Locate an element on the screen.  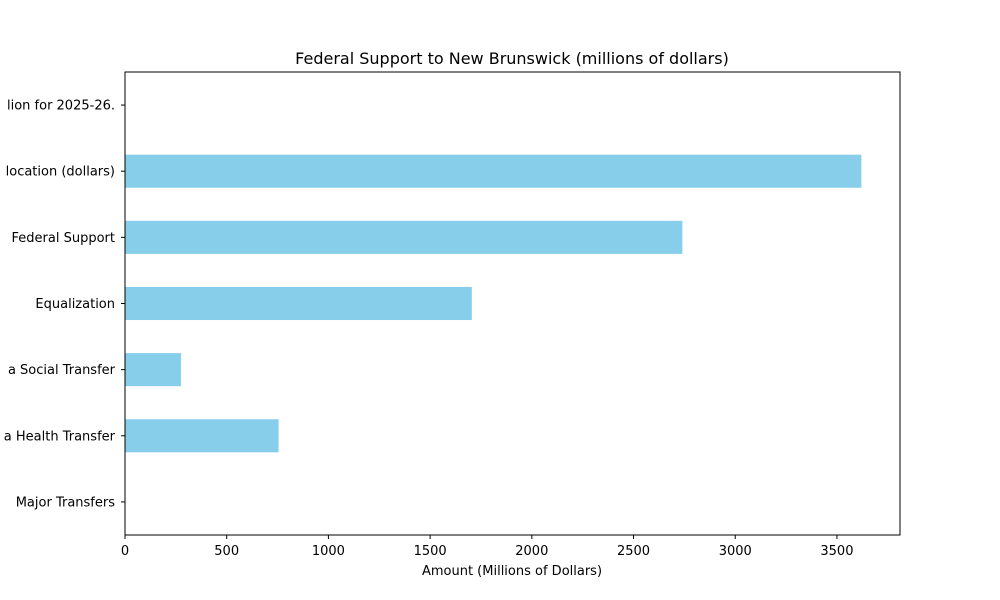
x-tick-label: 1000 is located at coordinates (328, 551).